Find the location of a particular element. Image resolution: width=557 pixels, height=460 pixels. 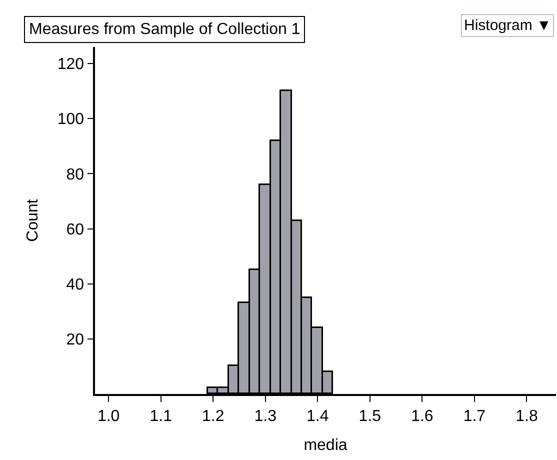

x-tick-label: 1.3 is located at coordinates (265, 416).